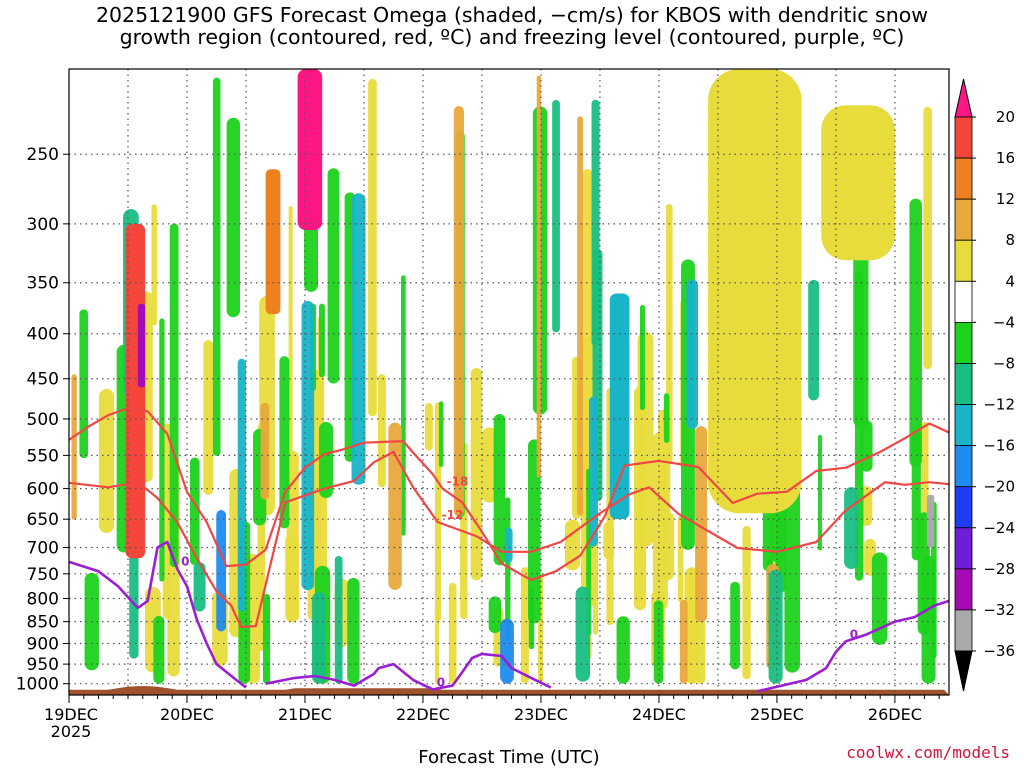 The image size is (1024, 768). I want to click on colorbar-label: −36, so click(999, 651).